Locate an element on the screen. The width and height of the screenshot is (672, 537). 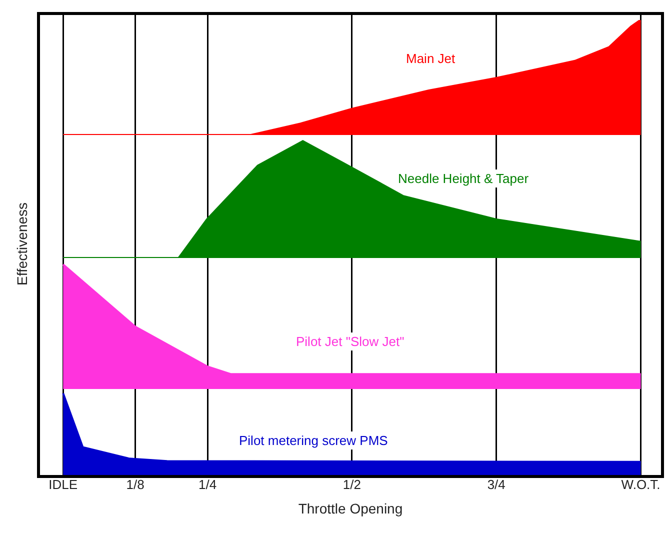
x-tick-label: IDLE is located at coordinates (63, 484).